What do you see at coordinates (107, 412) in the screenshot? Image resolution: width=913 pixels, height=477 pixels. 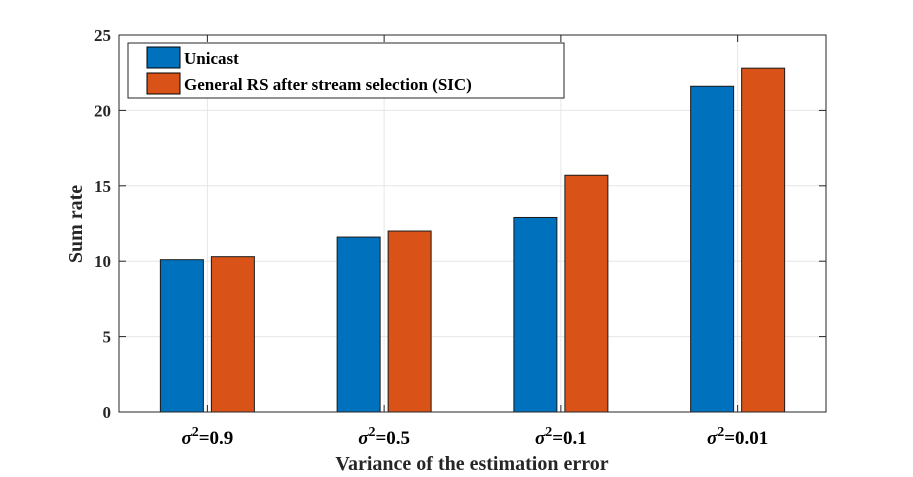 I see `y-tick-label: 0` at bounding box center [107, 412].